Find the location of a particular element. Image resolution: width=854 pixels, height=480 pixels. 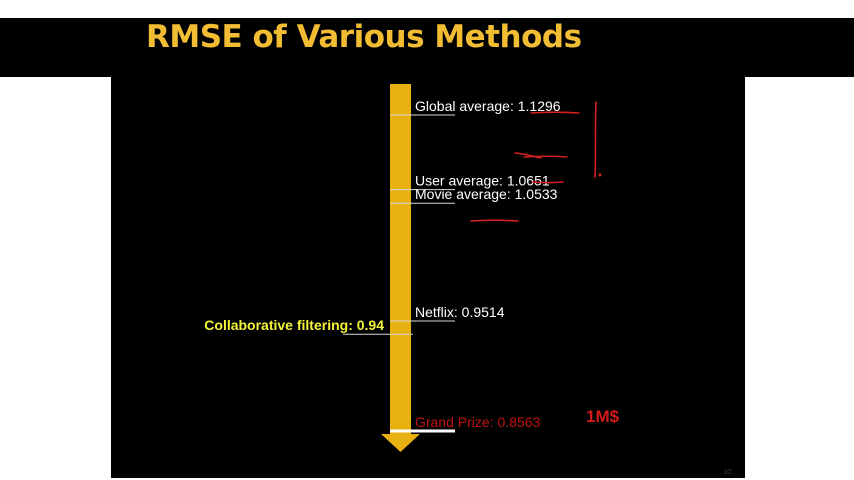

grand-prize-label: Grand Prize: 0.8563 is located at coordinates (478, 422).